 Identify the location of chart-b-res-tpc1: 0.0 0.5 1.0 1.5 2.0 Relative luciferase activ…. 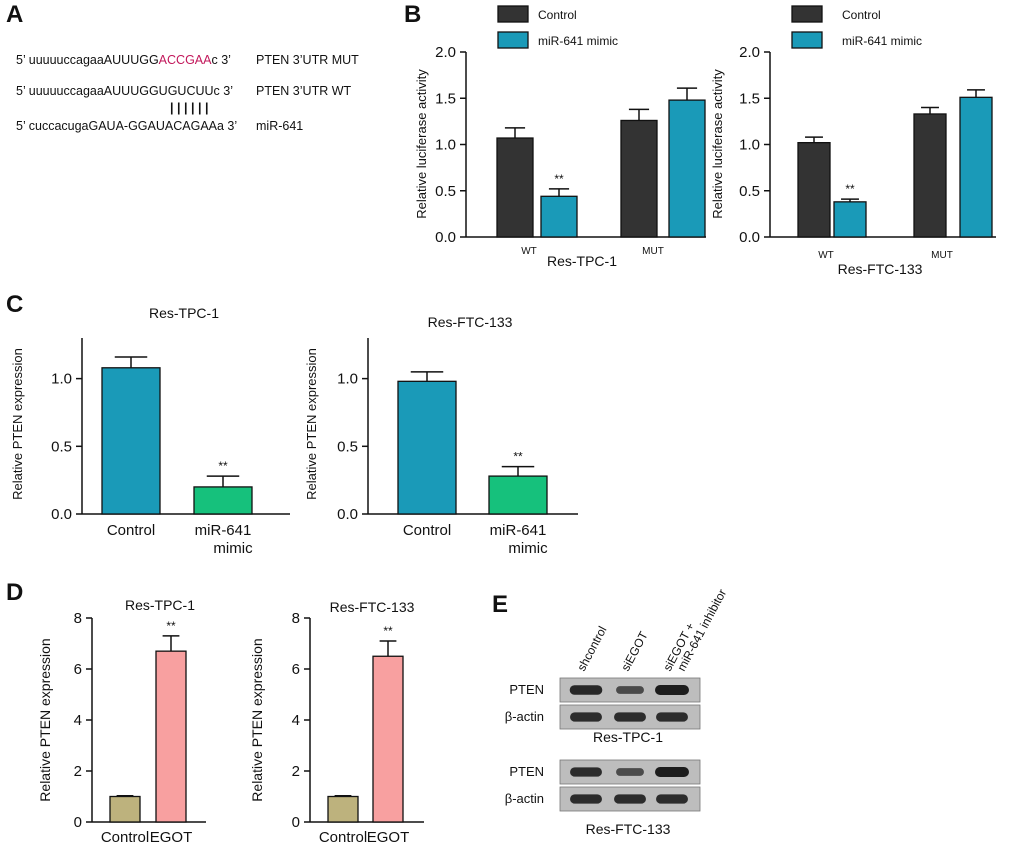
(560, 156).